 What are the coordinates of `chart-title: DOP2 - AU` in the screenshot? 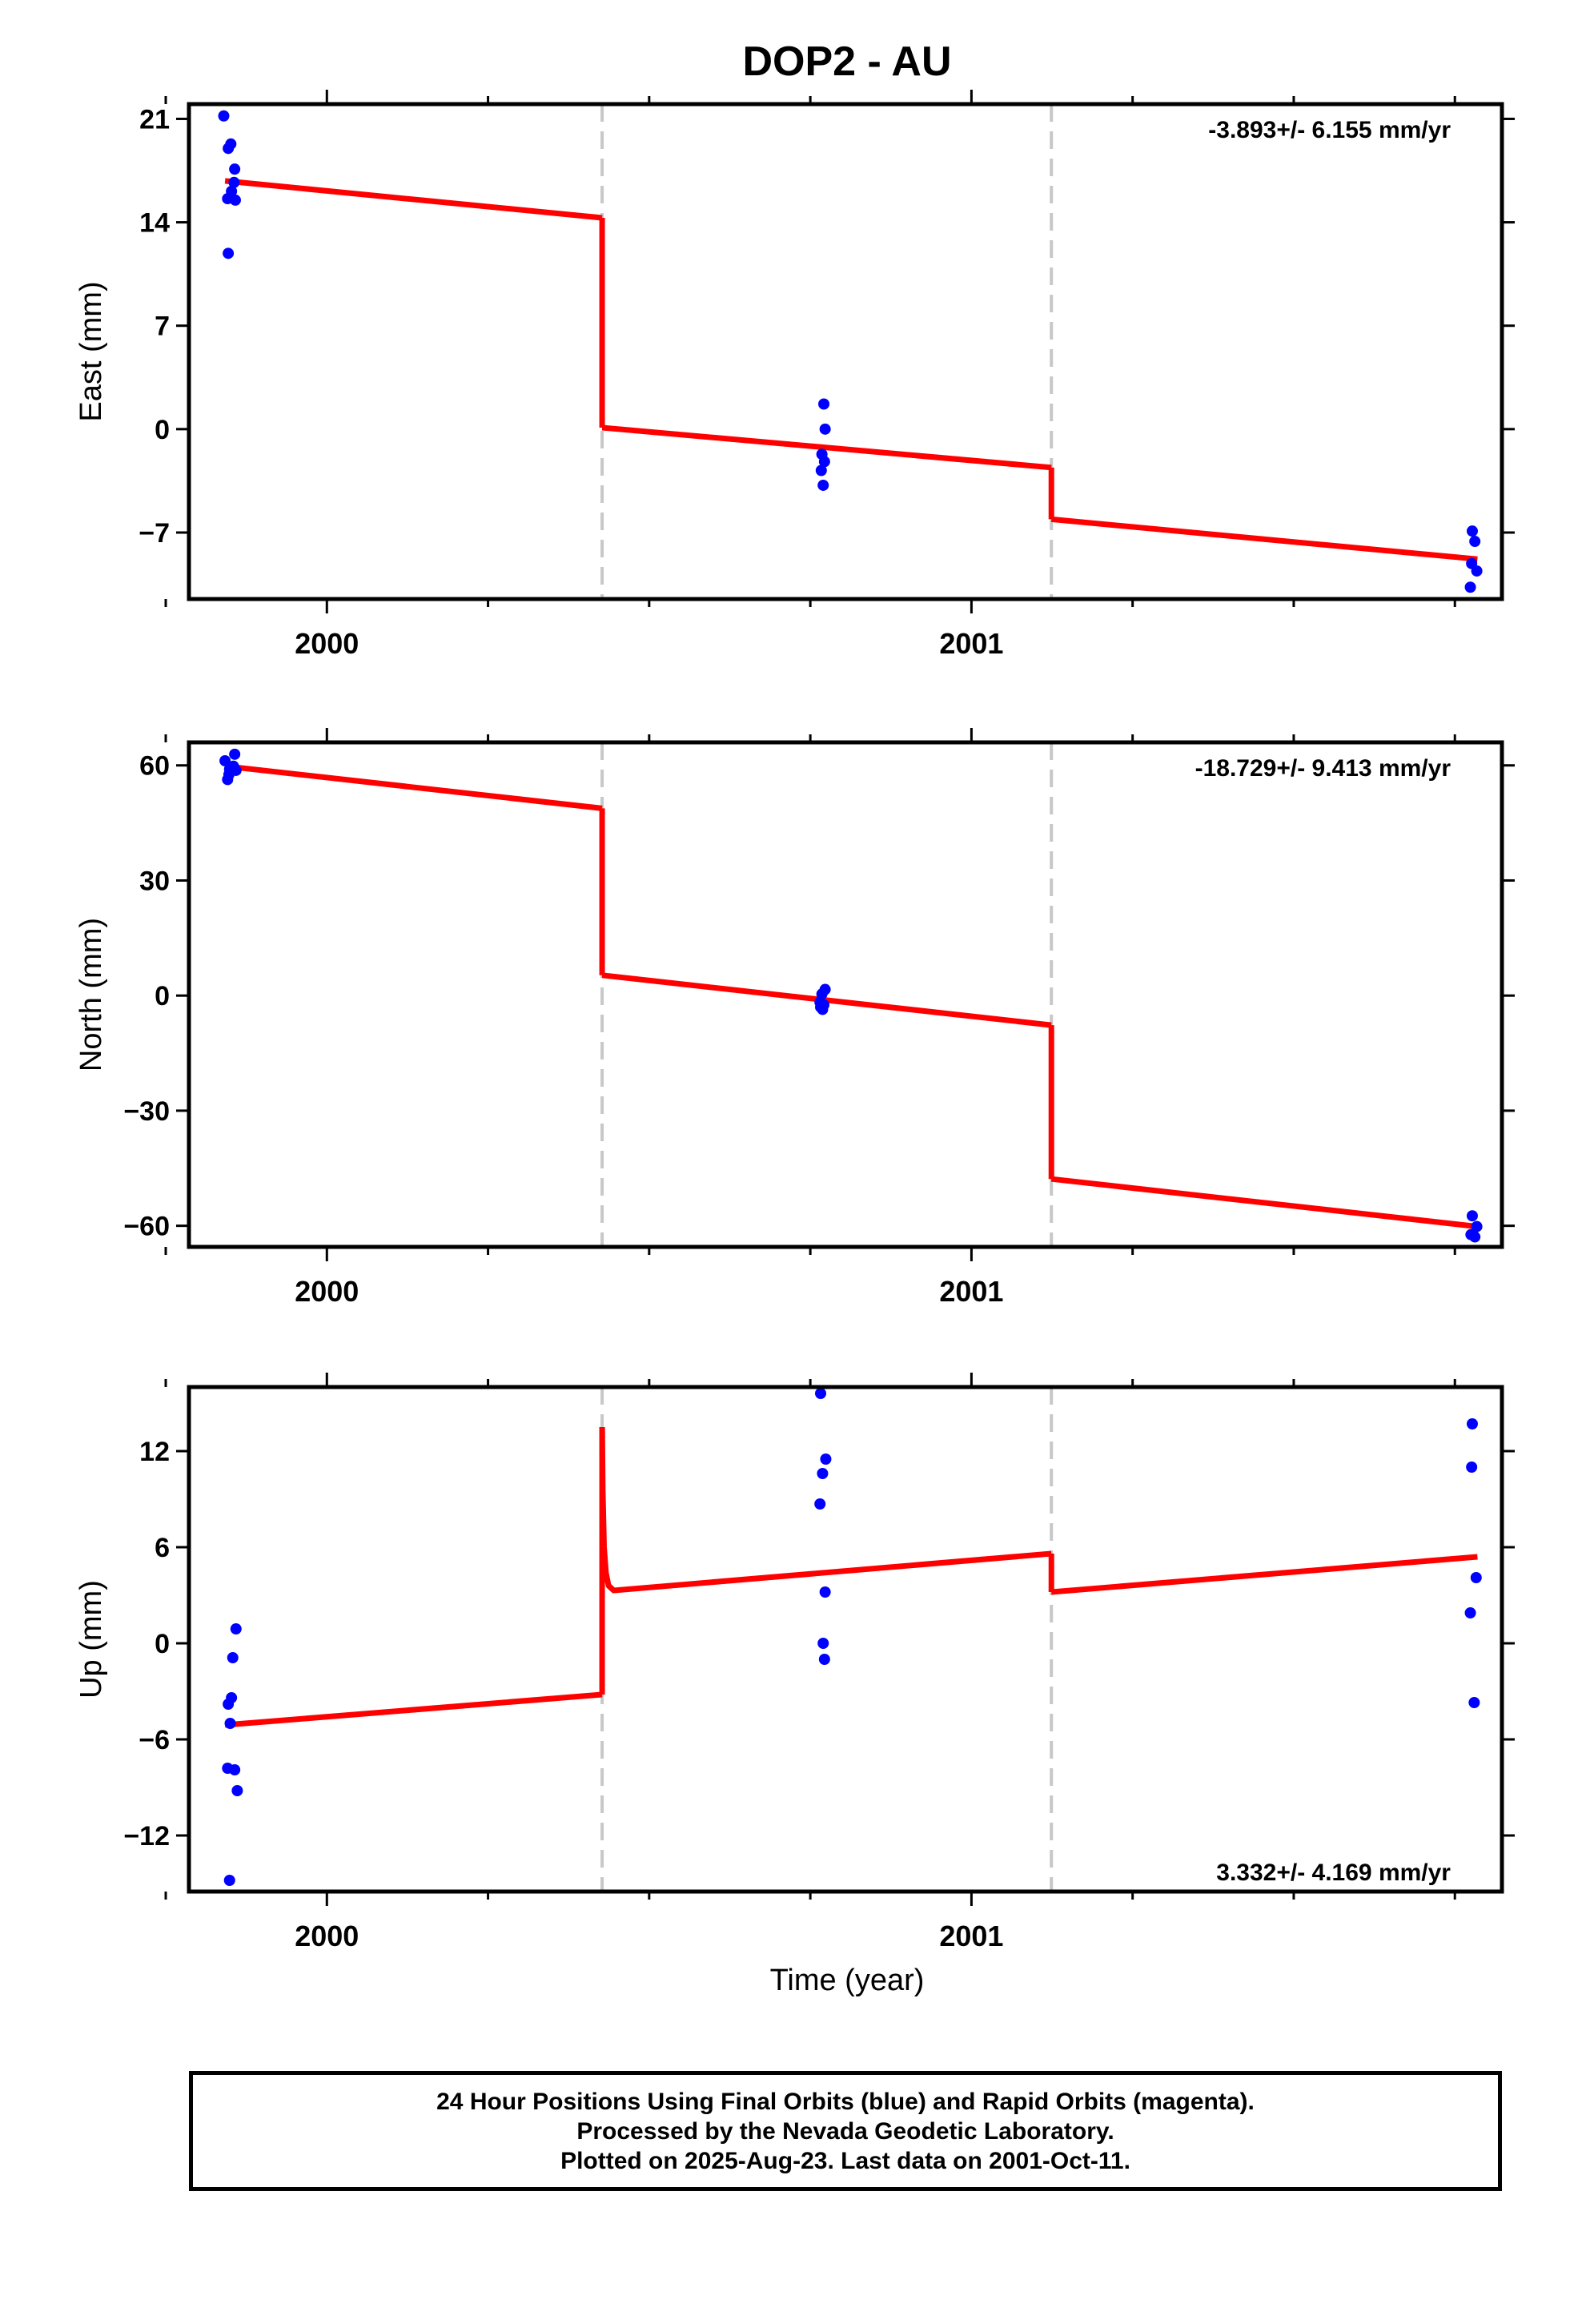 It's located at (847, 61).